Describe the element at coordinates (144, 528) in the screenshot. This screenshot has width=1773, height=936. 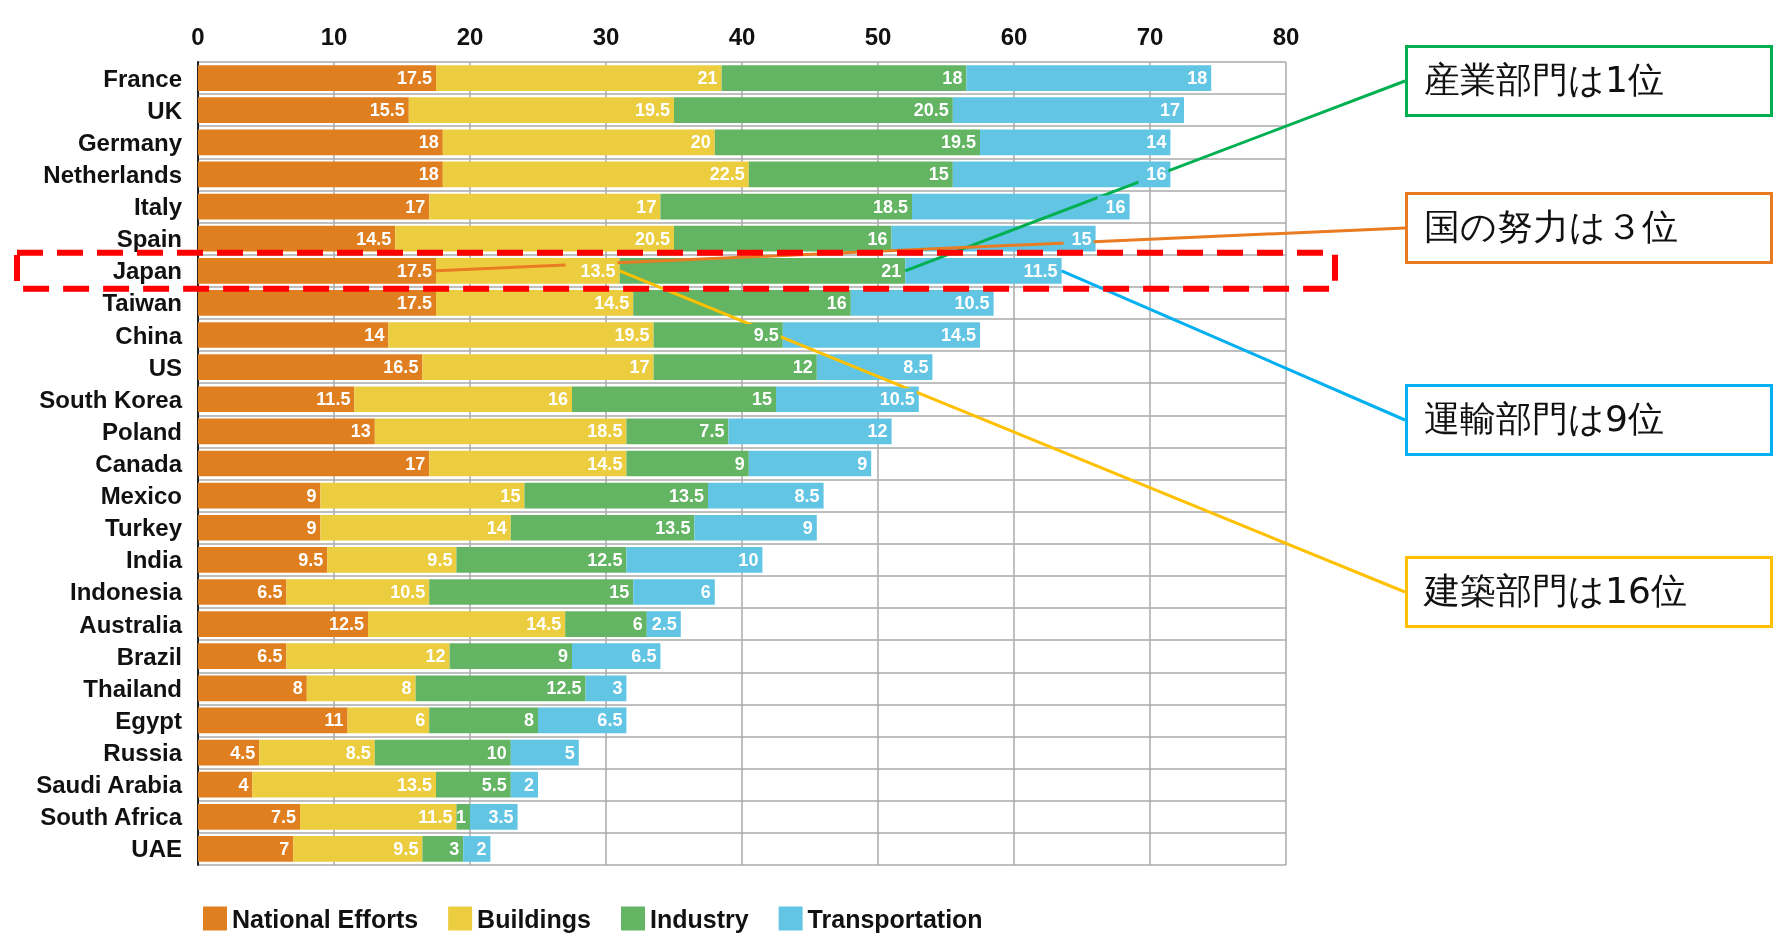
I see `y-tick-label: Turkey` at that location.